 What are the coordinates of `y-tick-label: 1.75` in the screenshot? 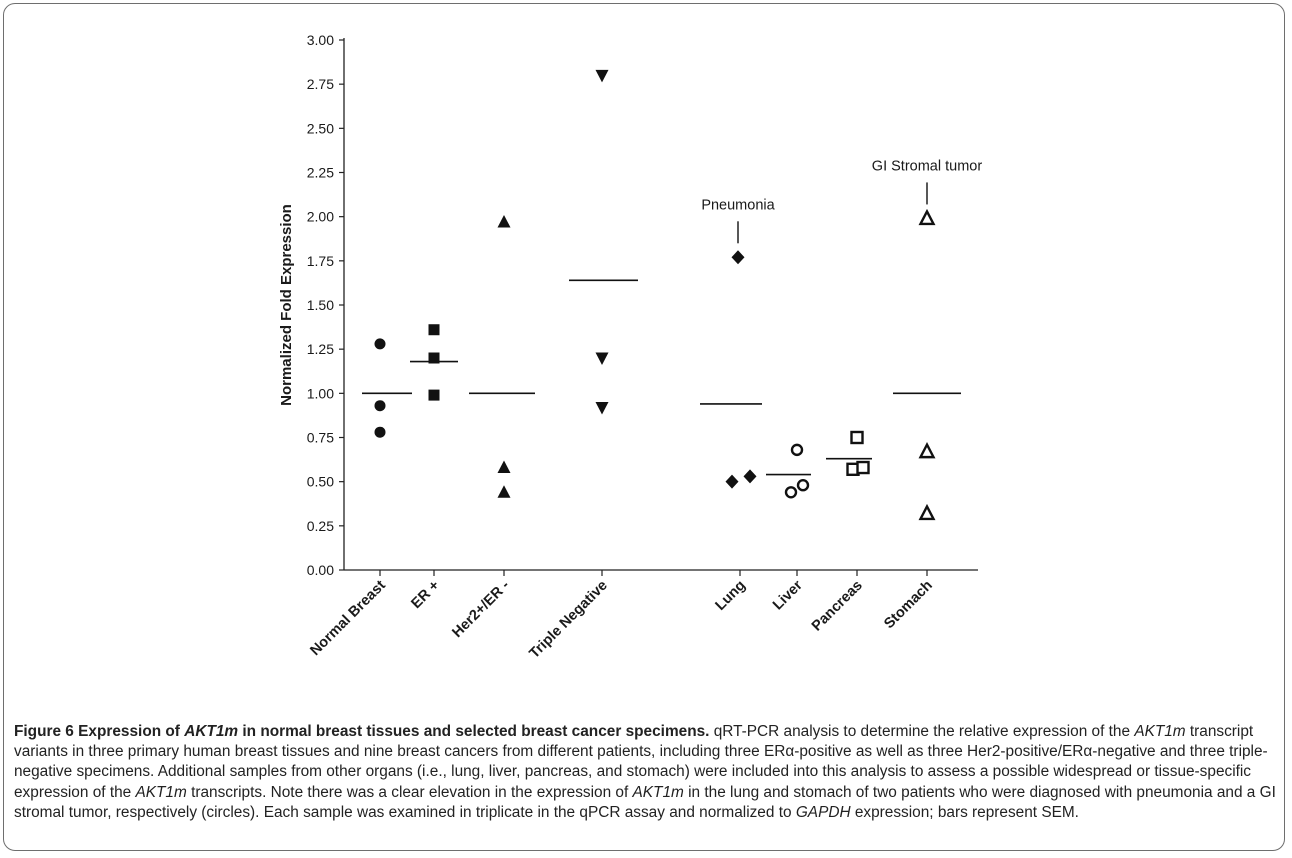 It's located at (320, 261).